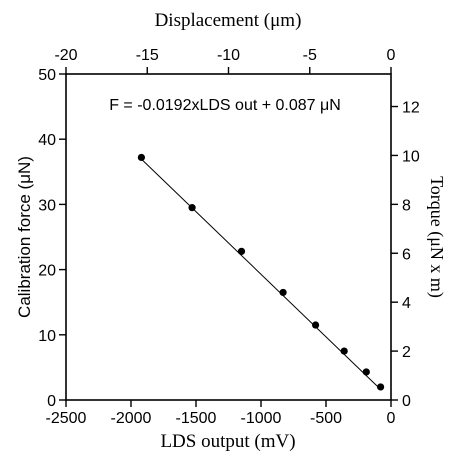 This screenshot has width=454, height=457. Describe the element at coordinates (391, 418) in the screenshot. I see `x-tick-label-5: 0` at that location.